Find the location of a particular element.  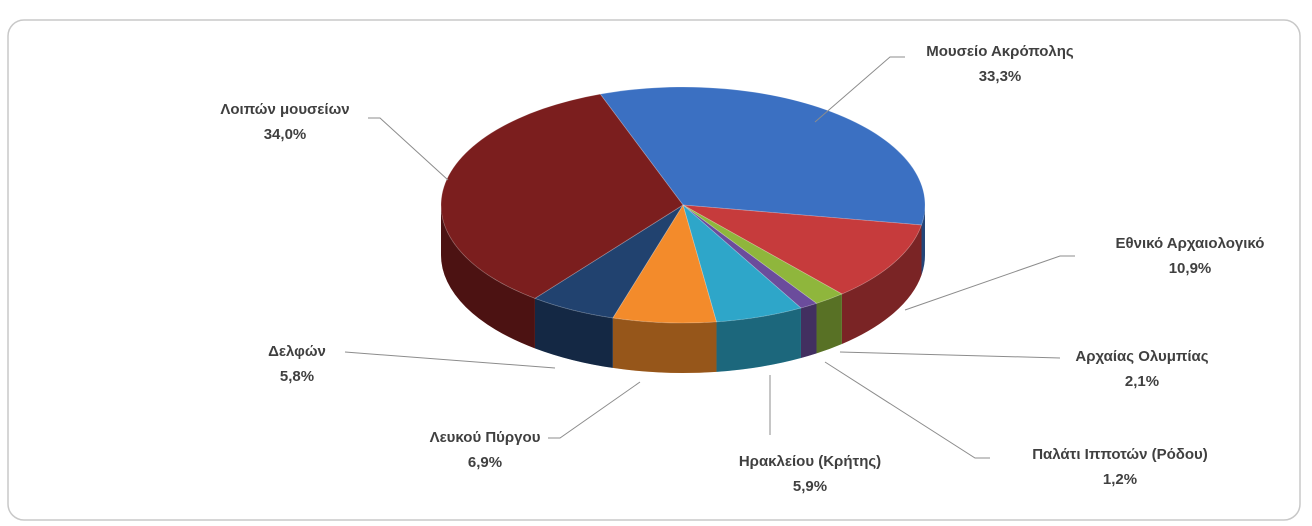

slice-label: Μουσείο Ακρόπολης is located at coordinates (1000, 51).